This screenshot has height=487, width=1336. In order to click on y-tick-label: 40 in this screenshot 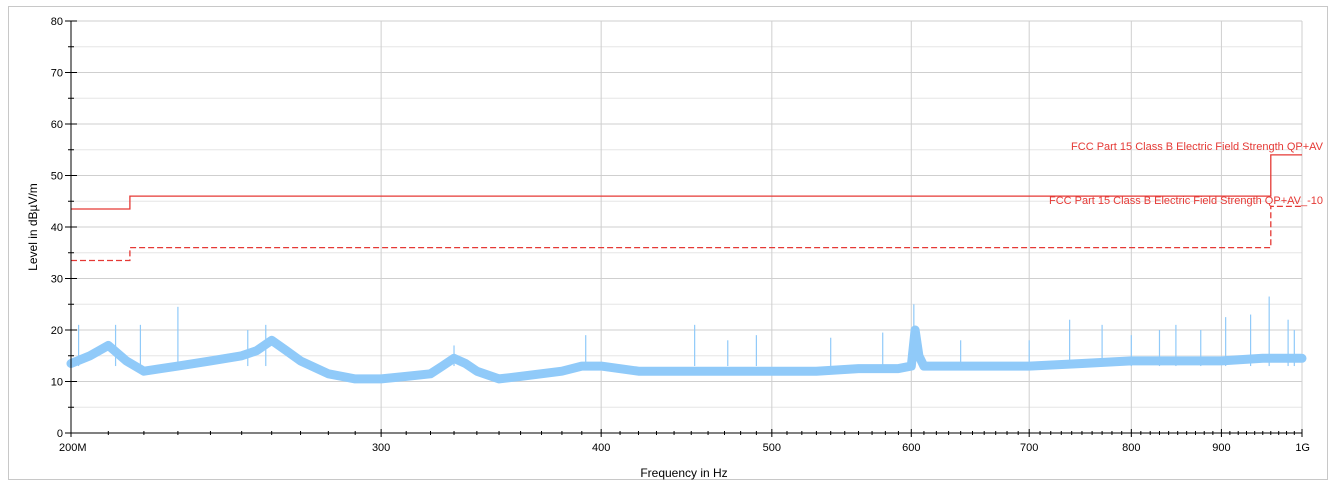, I will do `click(57, 228)`.